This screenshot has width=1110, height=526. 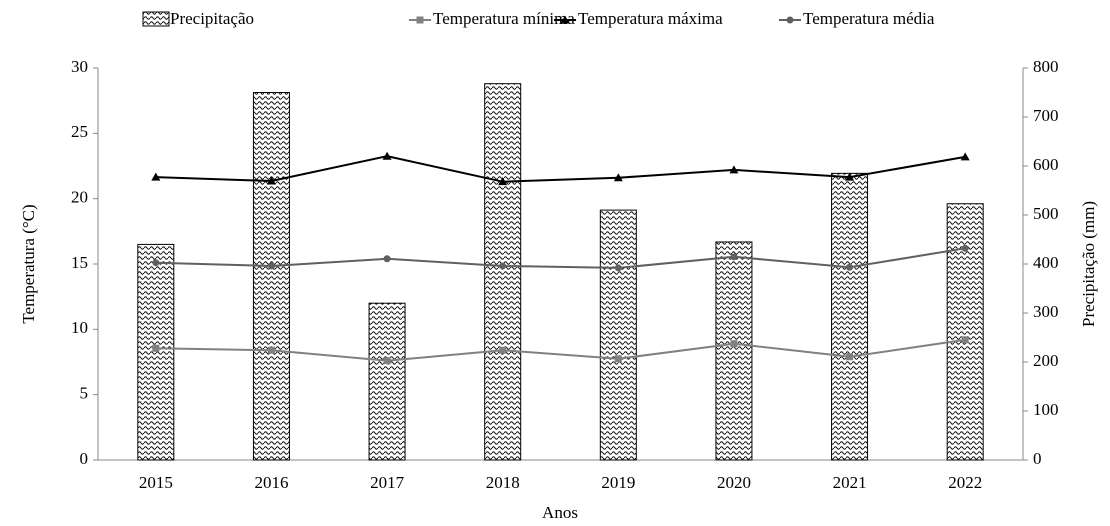 I want to click on y2-tick-label: 700, so click(x=1046, y=115).